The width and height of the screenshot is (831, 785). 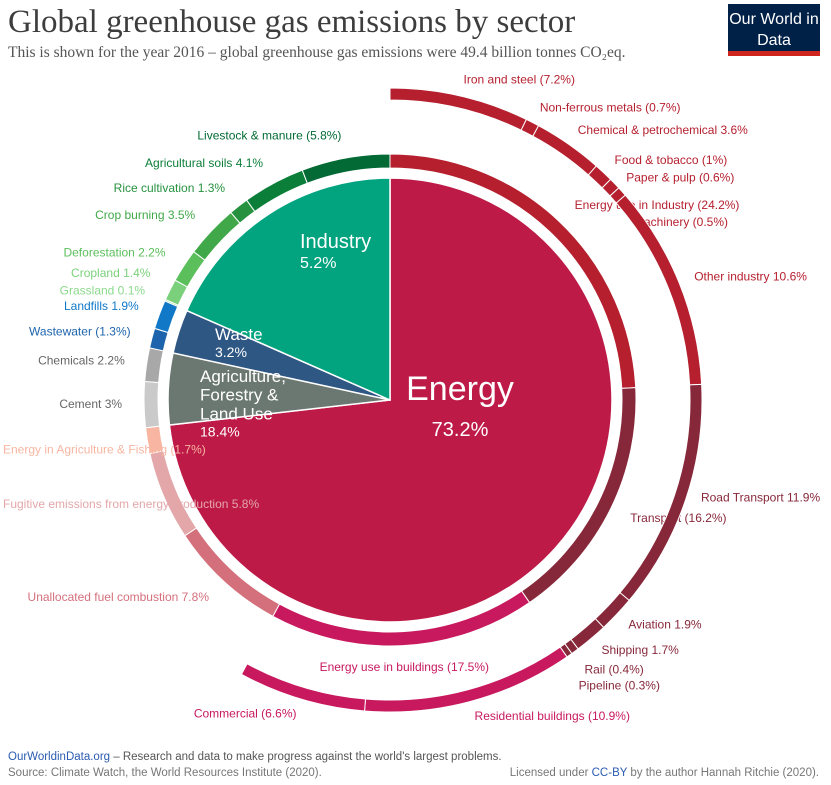 I want to click on detail-iron-and-steel, so click(x=458, y=109).